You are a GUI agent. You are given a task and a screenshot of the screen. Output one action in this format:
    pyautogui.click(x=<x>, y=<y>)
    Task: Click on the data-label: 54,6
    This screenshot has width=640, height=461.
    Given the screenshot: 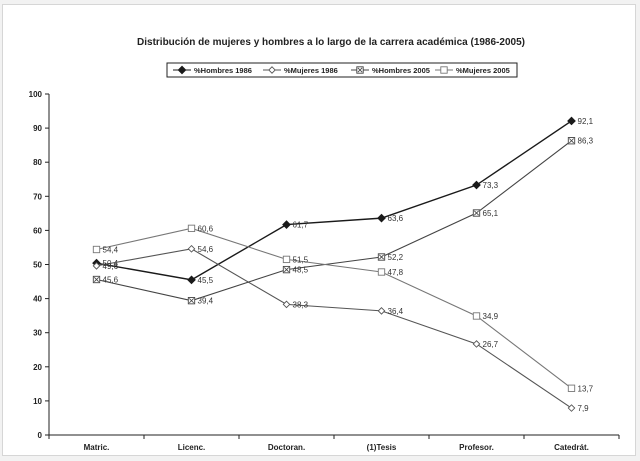 What is the action you would take?
    pyautogui.click(x=206, y=249)
    